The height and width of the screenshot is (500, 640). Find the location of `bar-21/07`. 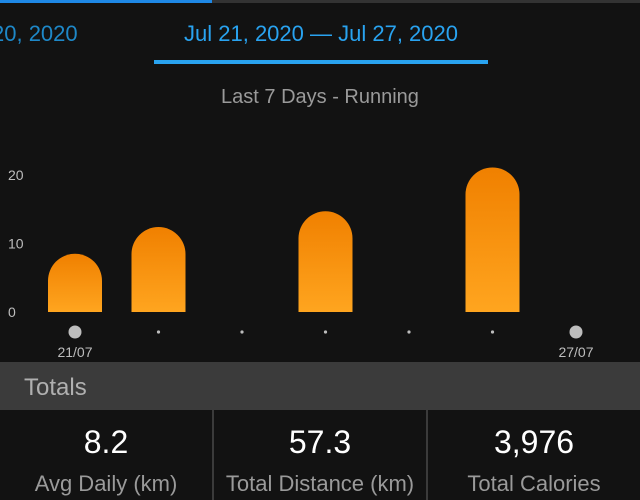

bar-21/07 is located at coordinates (75, 282).